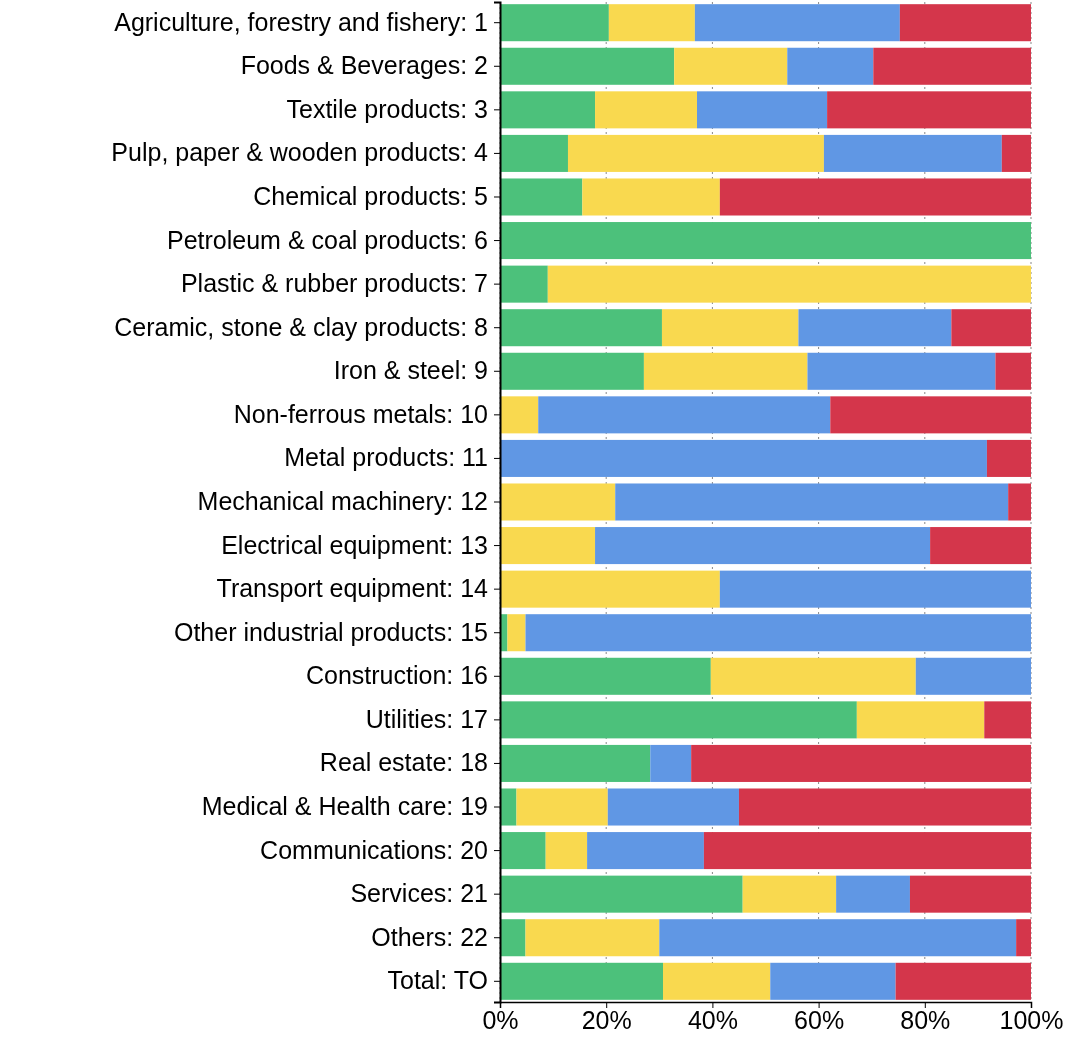  What do you see at coordinates (374, 849) in the screenshot?
I see `y-tick-label: Communications: 20` at bounding box center [374, 849].